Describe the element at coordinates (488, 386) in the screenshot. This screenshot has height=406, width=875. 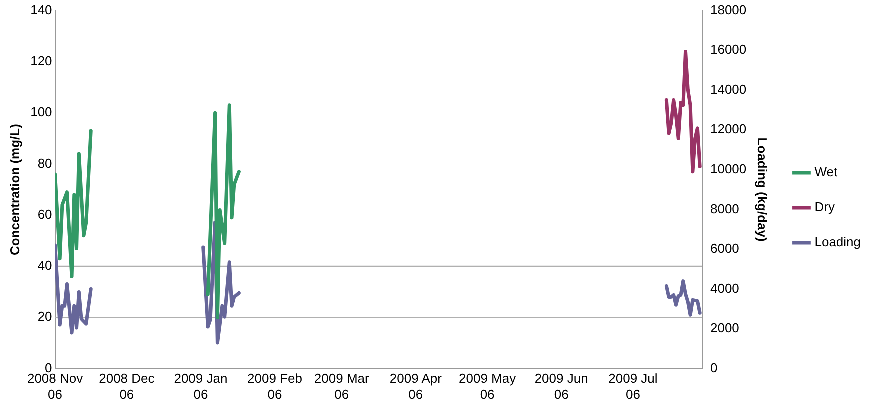
I see `x-tick-label: 2009 May 06` at that location.